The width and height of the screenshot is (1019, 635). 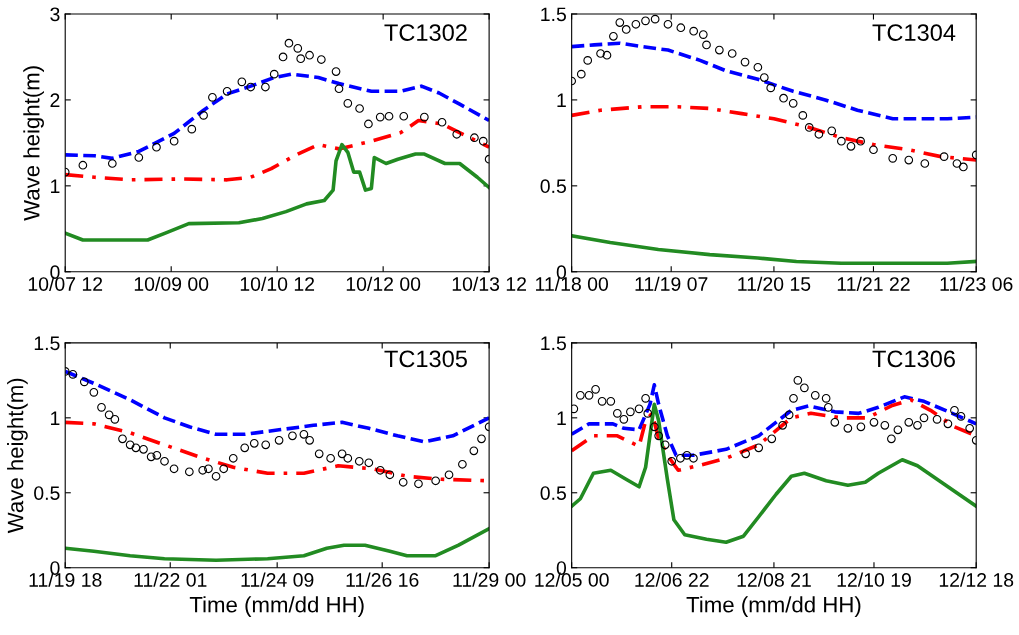 What do you see at coordinates (55, 100) in the screenshot?
I see `y-tick-label: 2` at bounding box center [55, 100].